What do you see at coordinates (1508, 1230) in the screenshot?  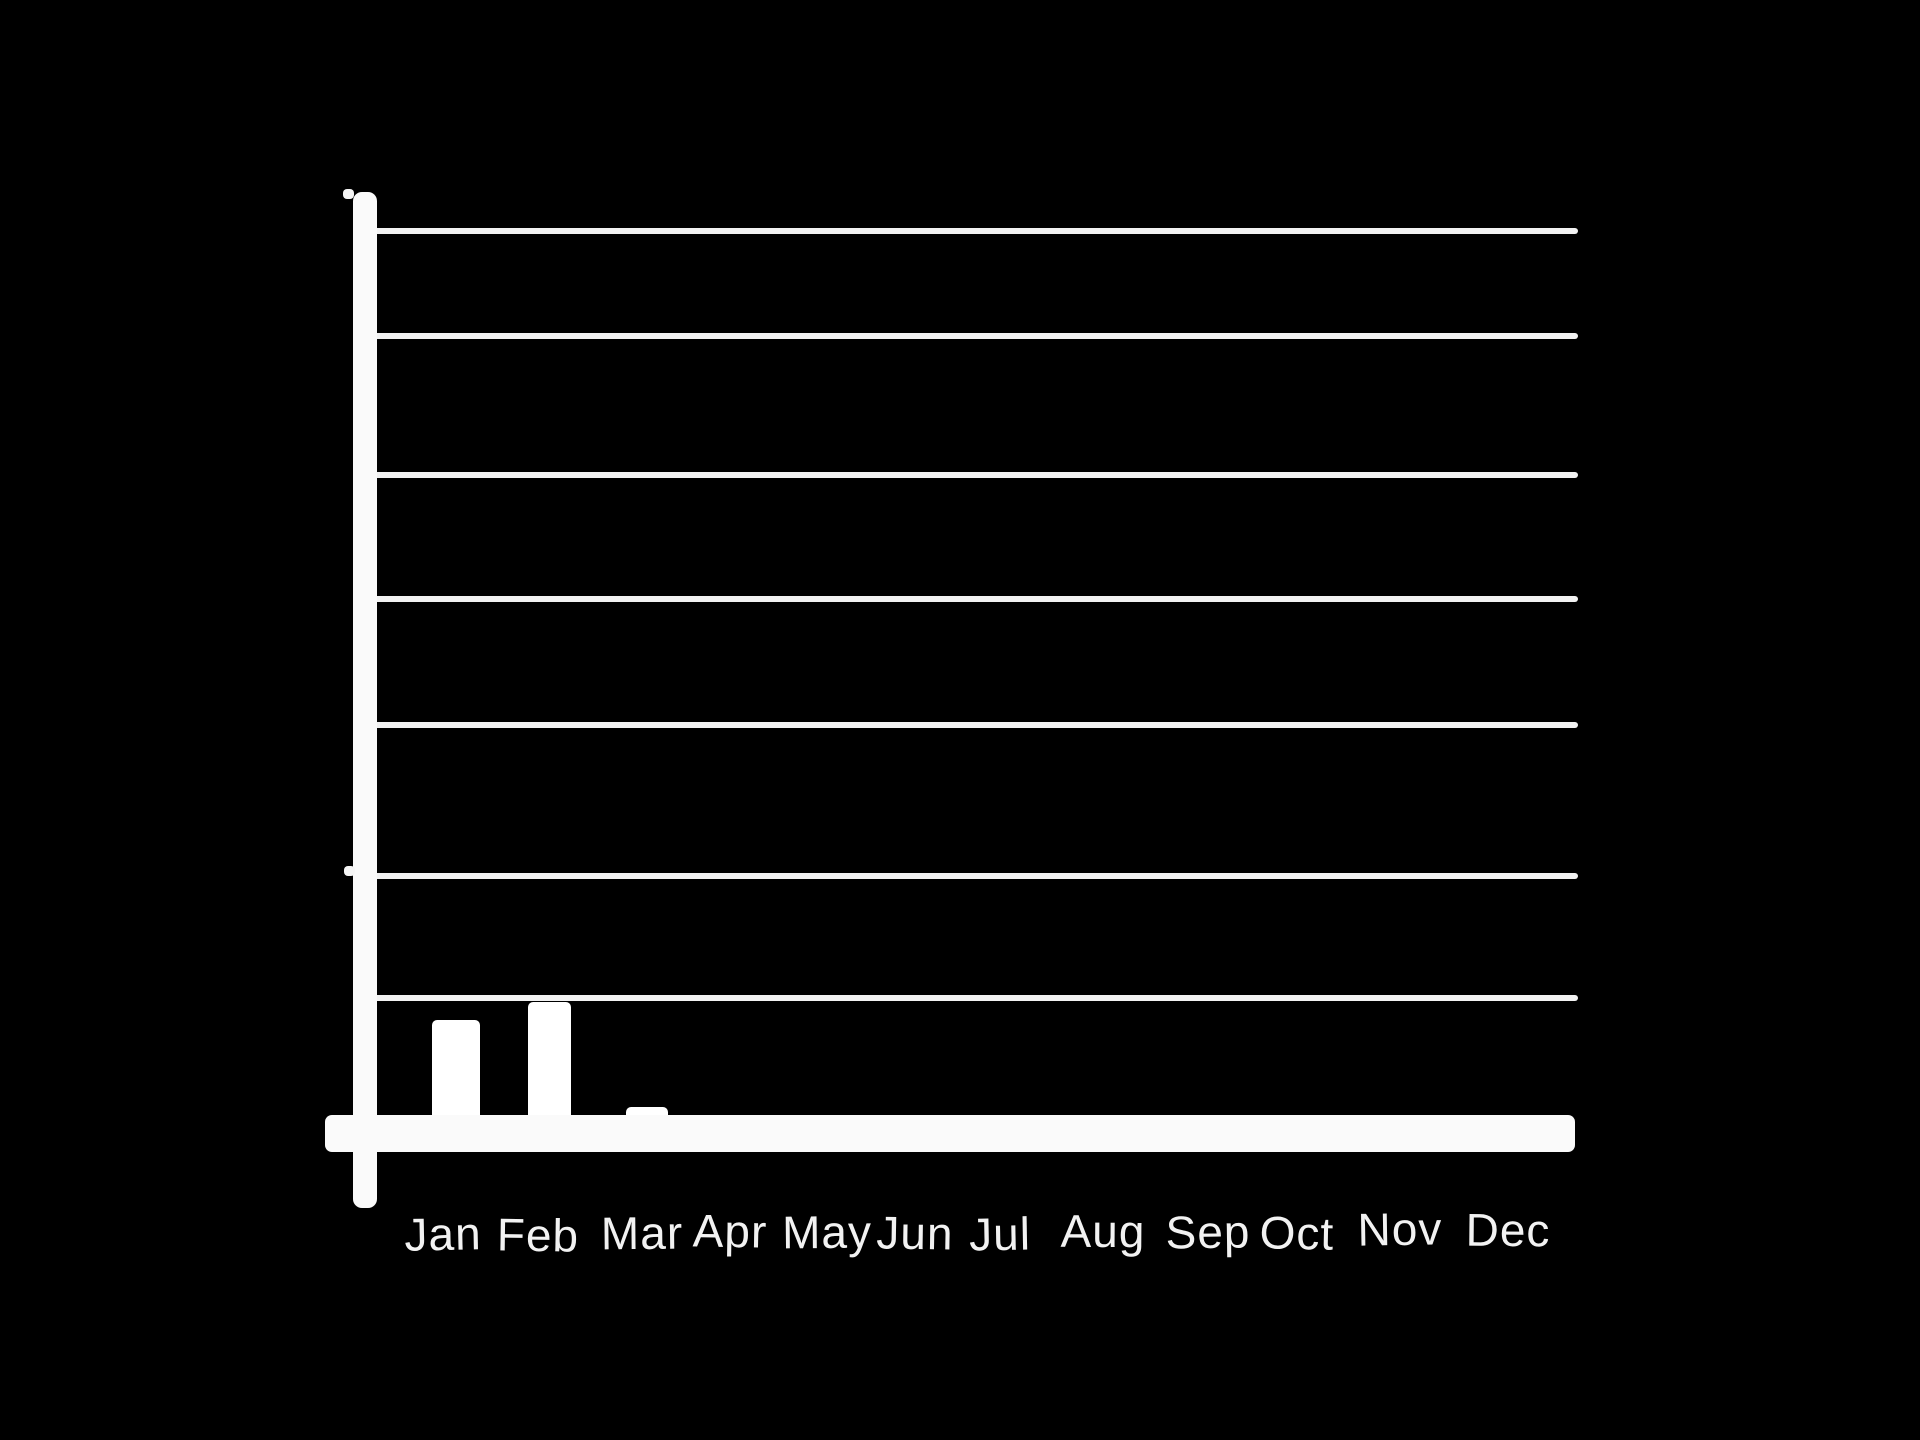 I see `x-tick-label-dec: Dec` at bounding box center [1508, 1230].